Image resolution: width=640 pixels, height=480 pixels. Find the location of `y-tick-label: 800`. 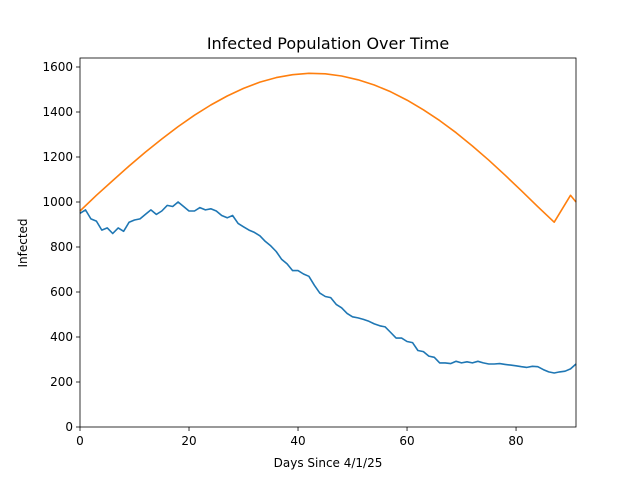

y-tick-label: 800 is located at coordinates (61, 247).